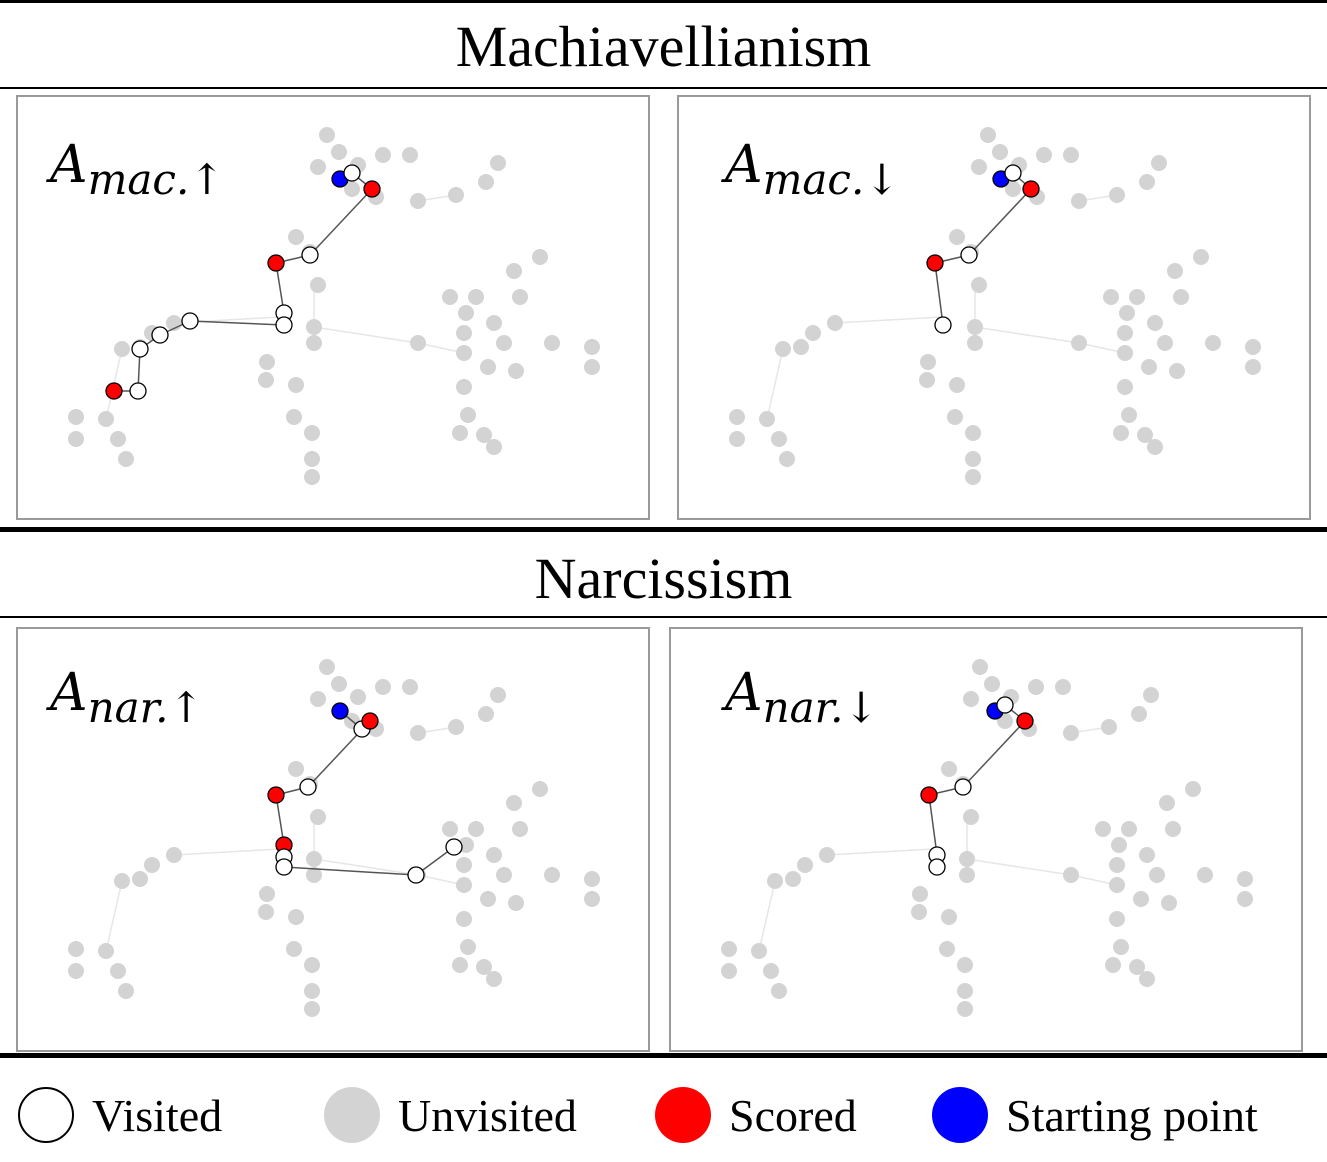  I want to click on scored-swatch, so click(683, 1115).